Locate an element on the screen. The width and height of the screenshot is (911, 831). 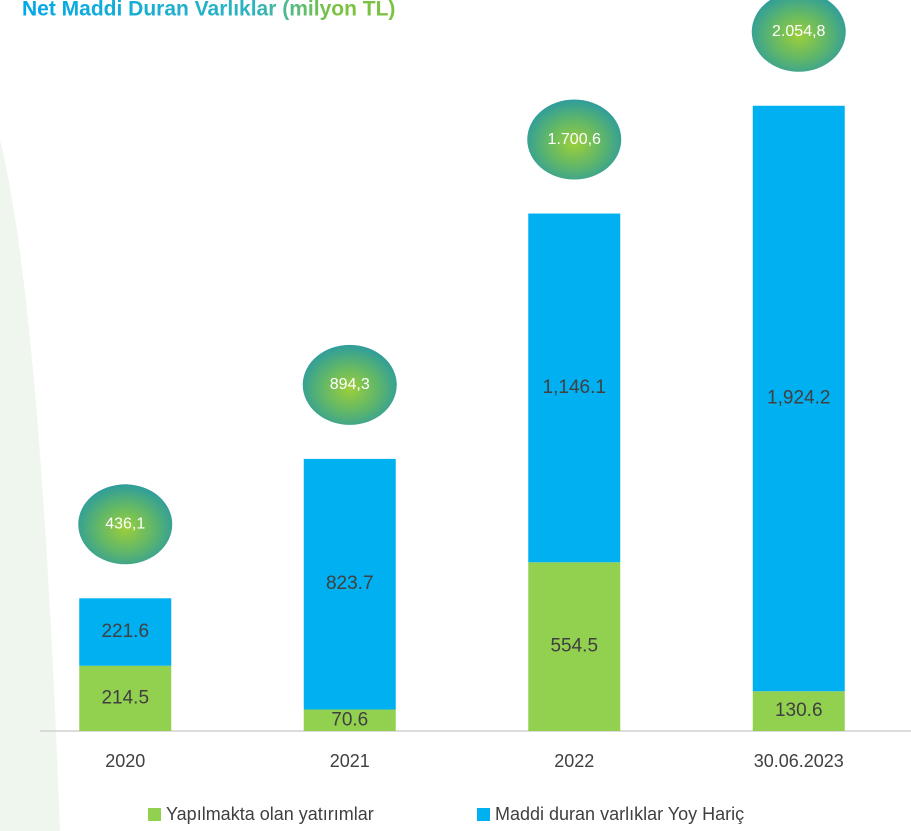
total-label: 894,3 is located at coordinates (350, 384).